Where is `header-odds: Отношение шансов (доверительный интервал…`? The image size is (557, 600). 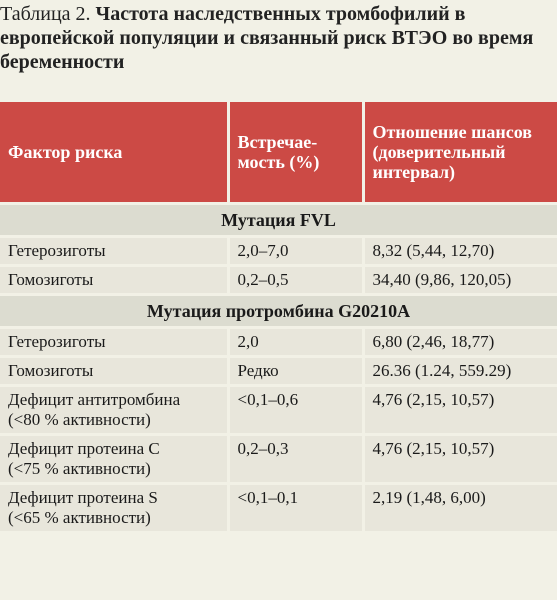
header-odds: Отношение шансов (доверительный интервал… is located at coordinates (460, 153).